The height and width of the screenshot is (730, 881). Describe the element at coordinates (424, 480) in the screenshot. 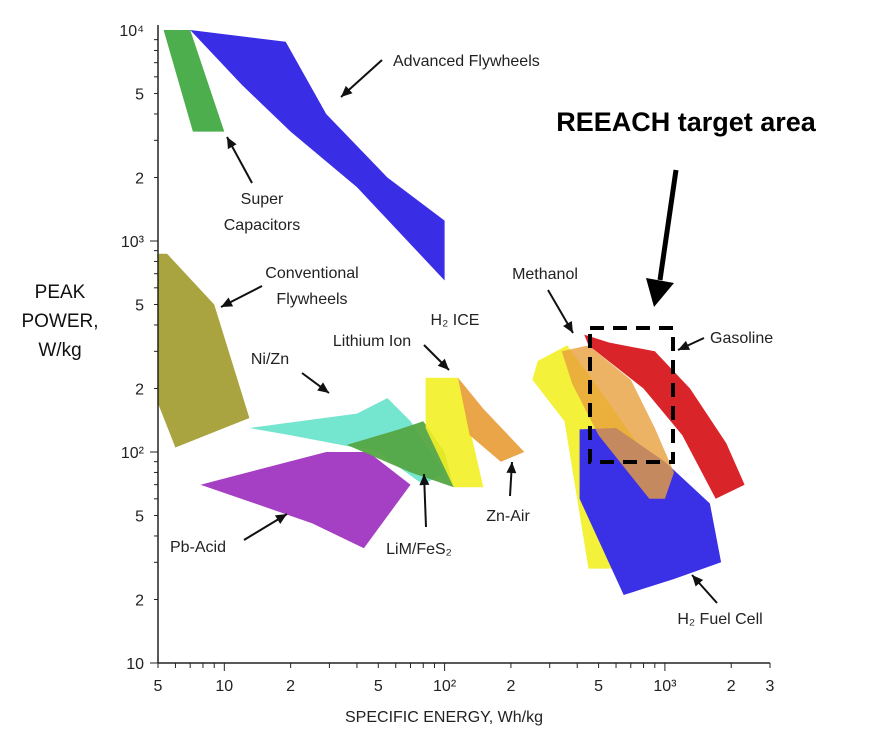

I see `arrowhead-lim-fes2` at that location.